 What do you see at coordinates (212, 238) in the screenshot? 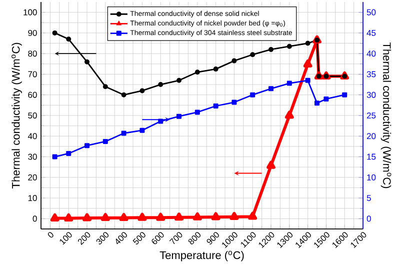
I see `x-tick-label: 900` at bounding box center [212, 238].